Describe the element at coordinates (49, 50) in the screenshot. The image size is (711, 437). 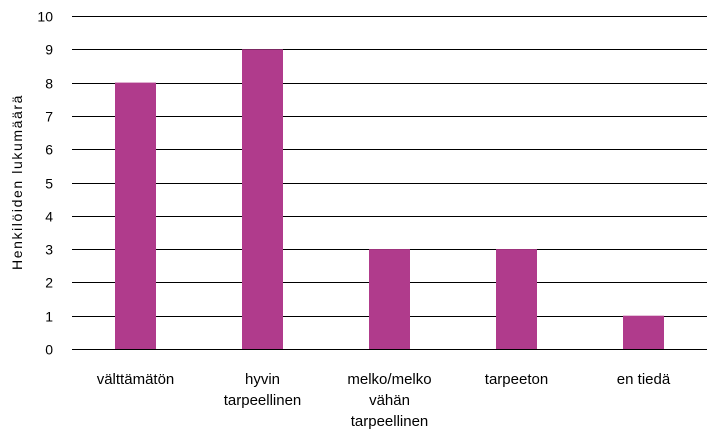
I see `y-tick-label: 9` at that location.